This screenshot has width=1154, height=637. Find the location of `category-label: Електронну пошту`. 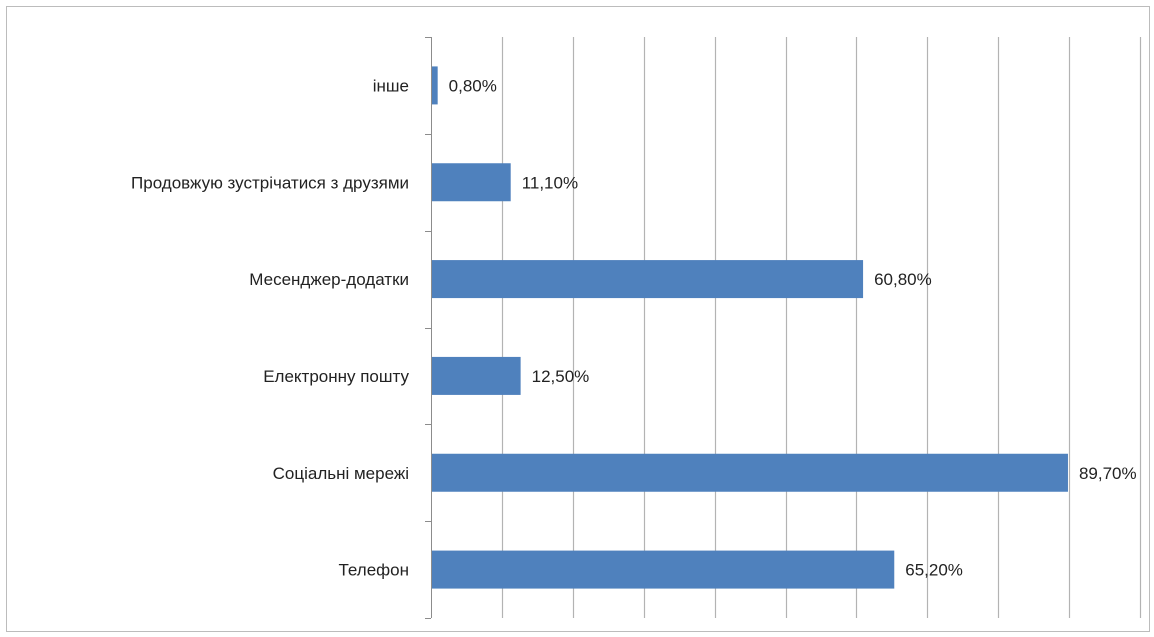

category-label: Електронну пошту is located at coordinates (336, 376).